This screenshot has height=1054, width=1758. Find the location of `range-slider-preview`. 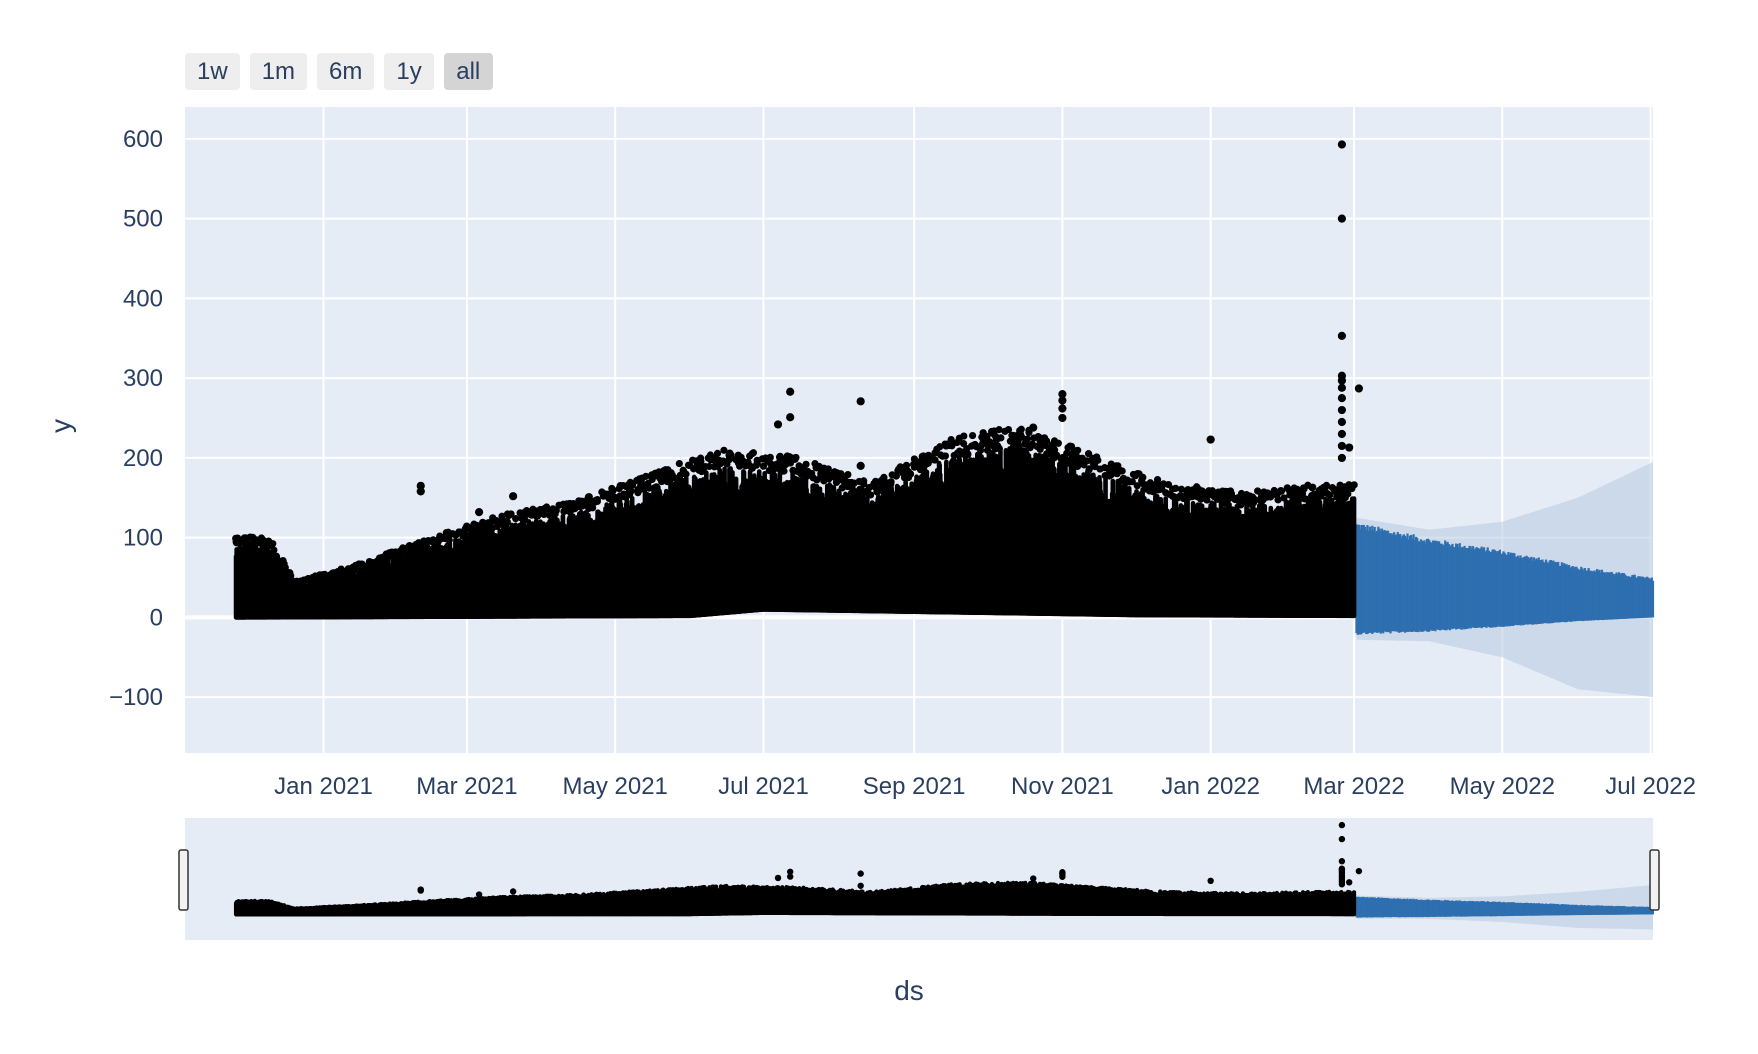

range-slider-preview is located at coordinates (943, 875).